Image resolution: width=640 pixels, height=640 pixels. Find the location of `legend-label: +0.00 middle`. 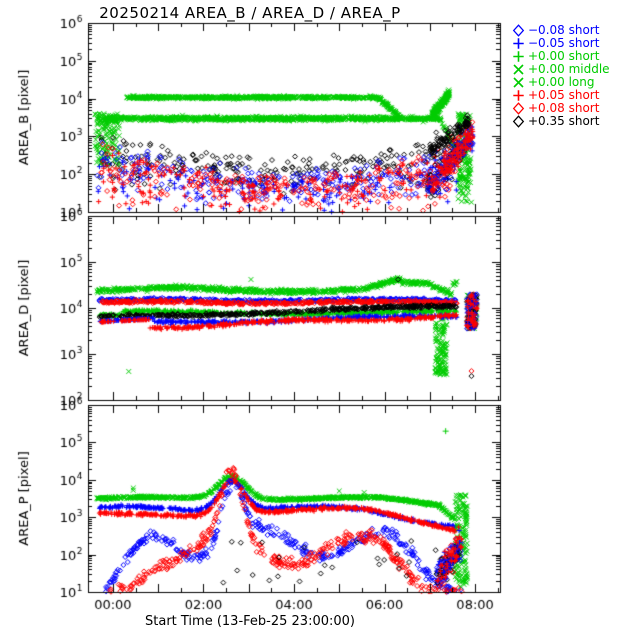

legend-label: +0.00 middle is located at coordinates (569, 69).